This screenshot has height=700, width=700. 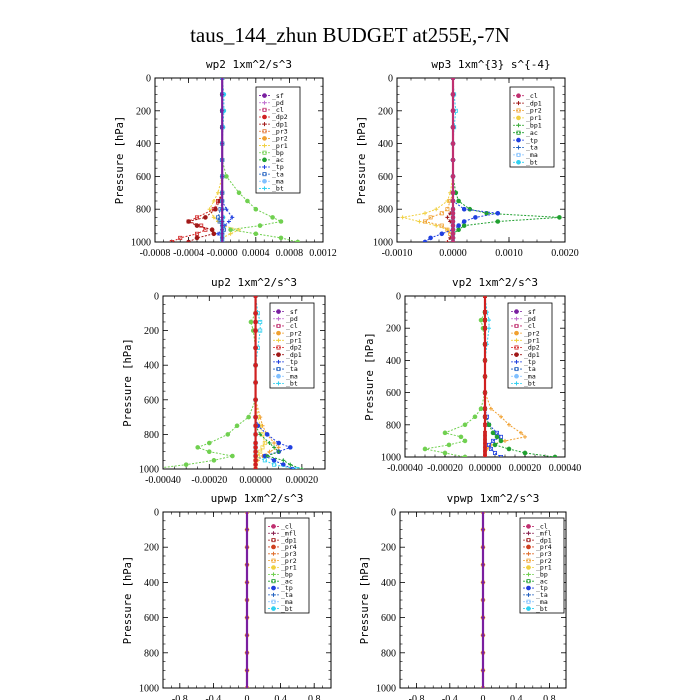 I want to click on x-tick-label: -0.0000, so click(x=222, y=253).